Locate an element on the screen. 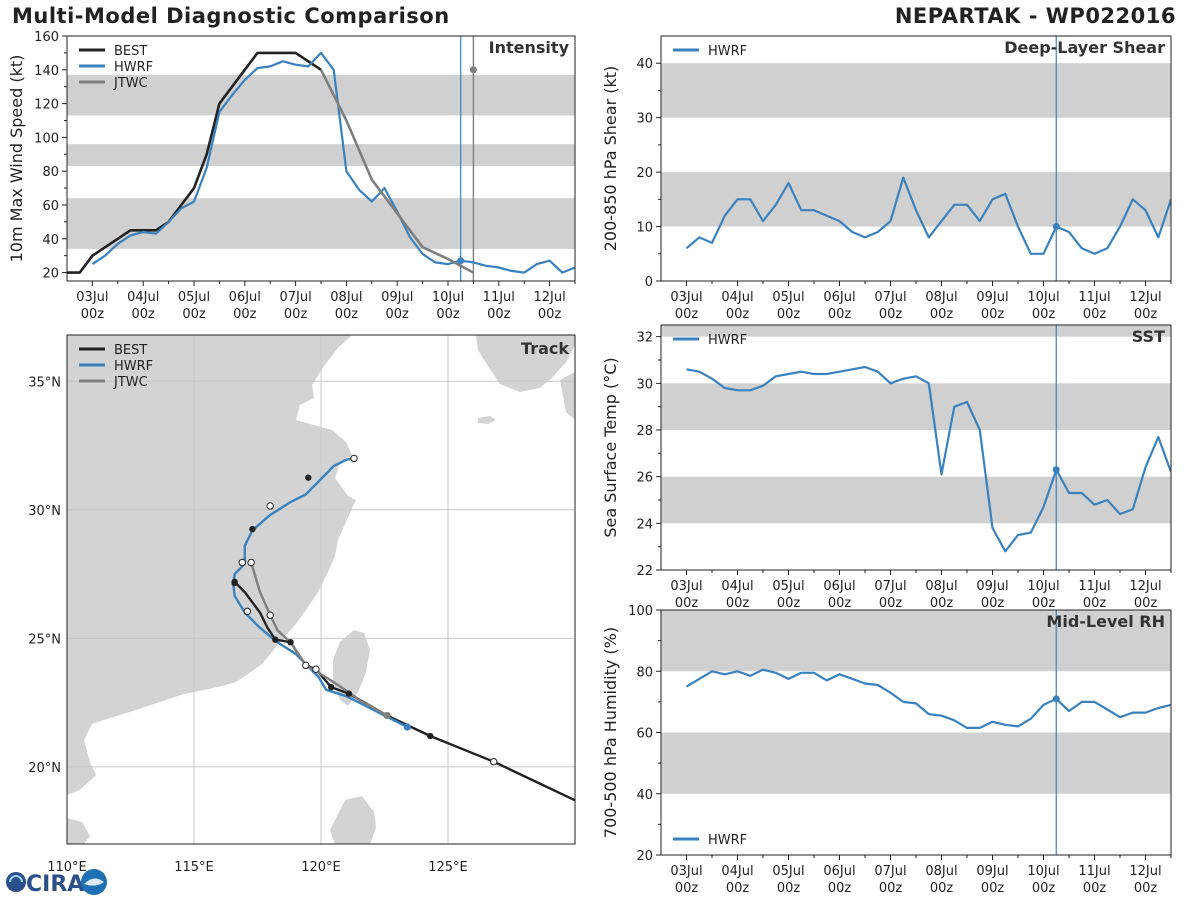  rh-xtick-label-date: 08Jul is located at coordinates (941, 871).